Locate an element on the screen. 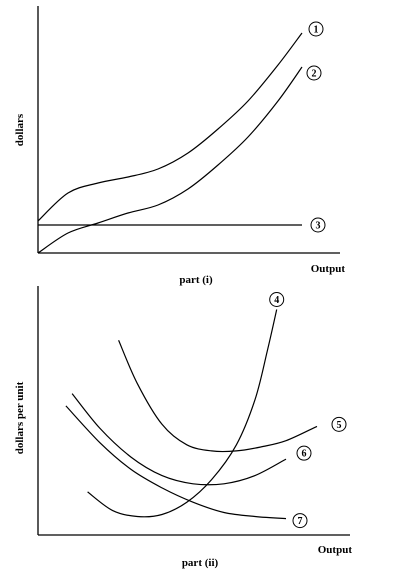 The image size is (413, 576). curve-marker-7: 7 is located at coordinates (300, 521).